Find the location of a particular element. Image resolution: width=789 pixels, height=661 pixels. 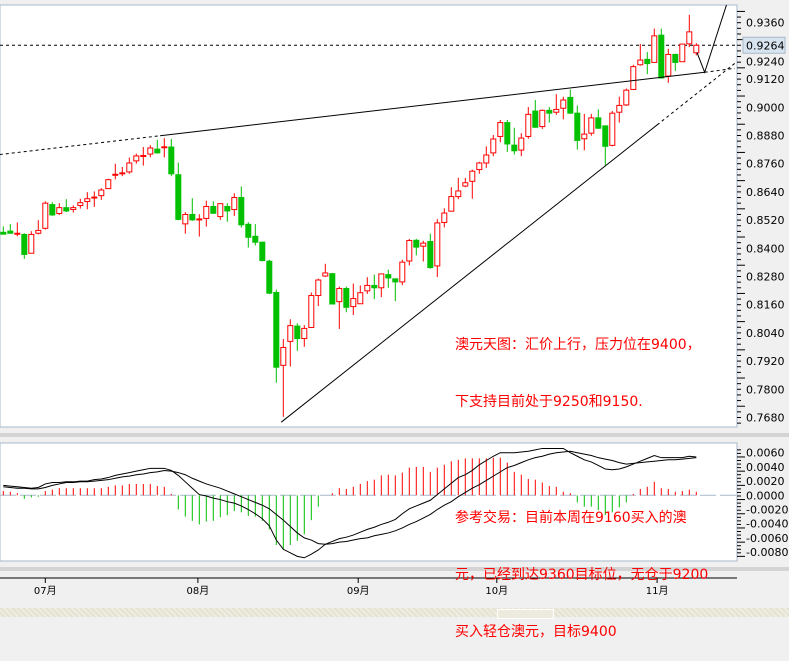

indicator-tick-label: 0.0040 is located at coordinates (765, 467).